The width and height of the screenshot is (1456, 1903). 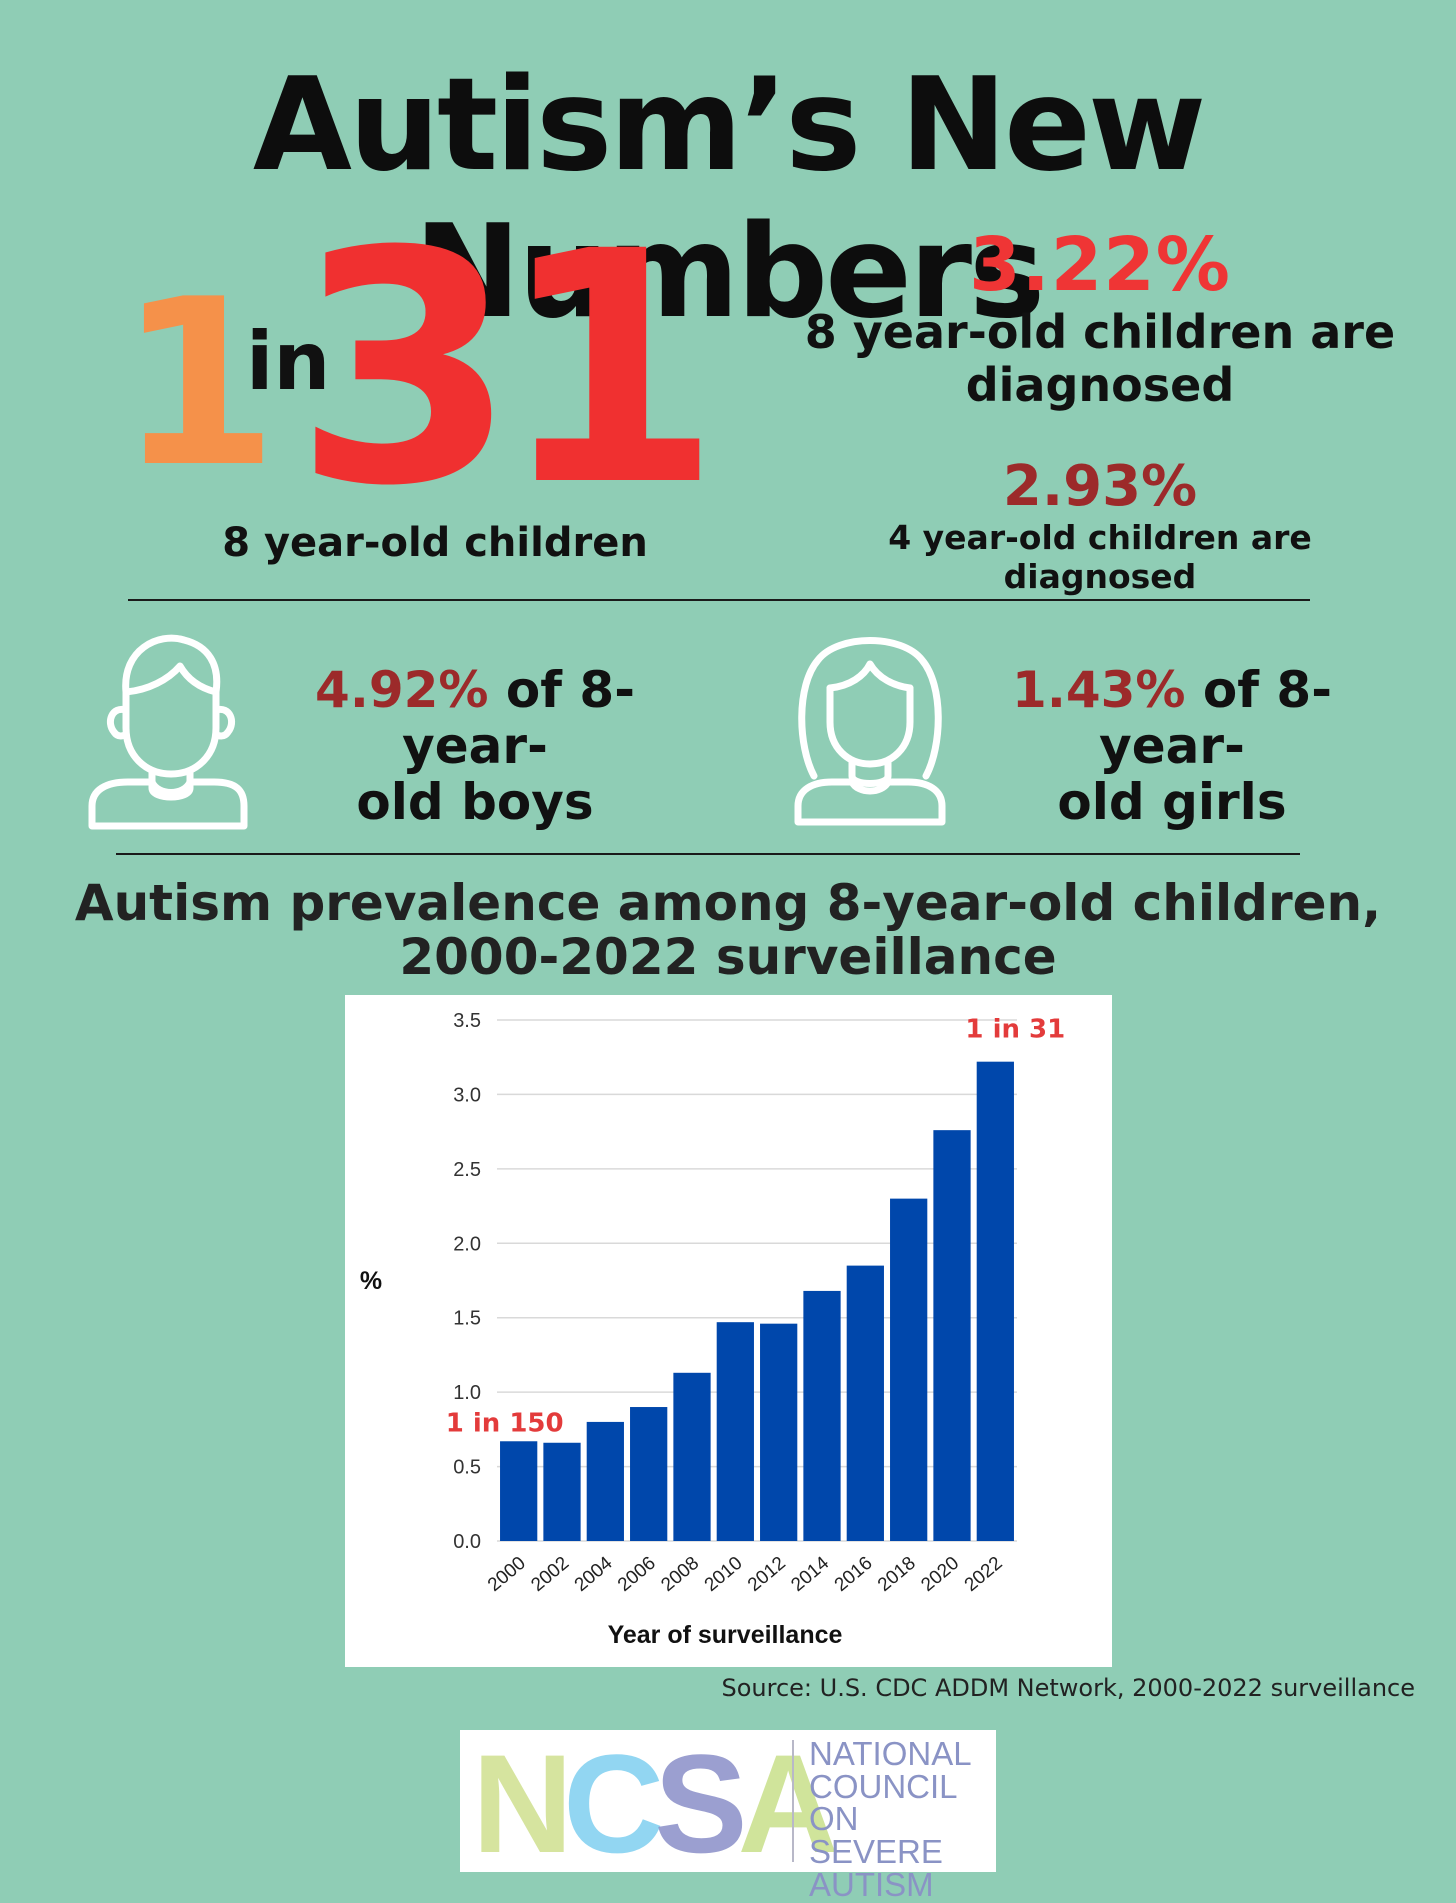 What do you see at coordinates (680, 1574) in the screenshot?
I see `x-tick-label: 2008` at bounding box center [680, 1574].